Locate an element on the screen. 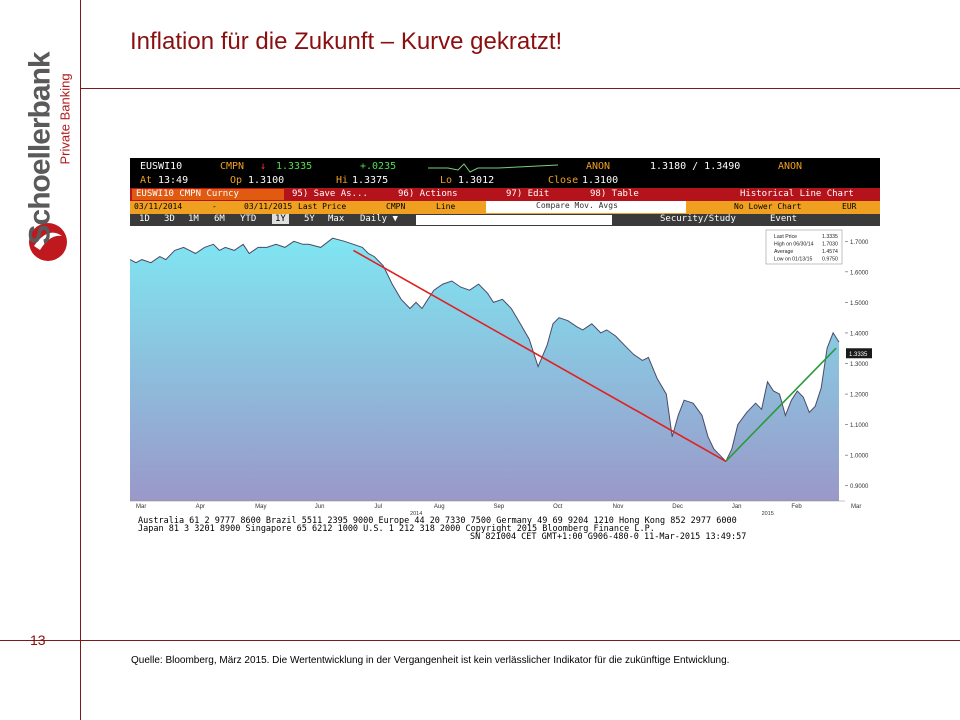  logo-wordmark: Schoellerbank Private Banking is located at coordinates (48, 145).